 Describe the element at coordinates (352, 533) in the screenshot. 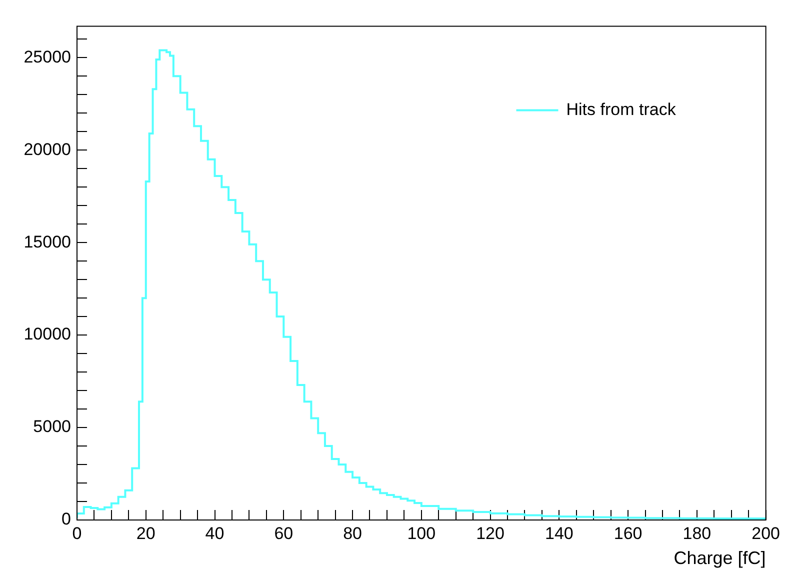

I see `x-tick-label: 80` at that location.